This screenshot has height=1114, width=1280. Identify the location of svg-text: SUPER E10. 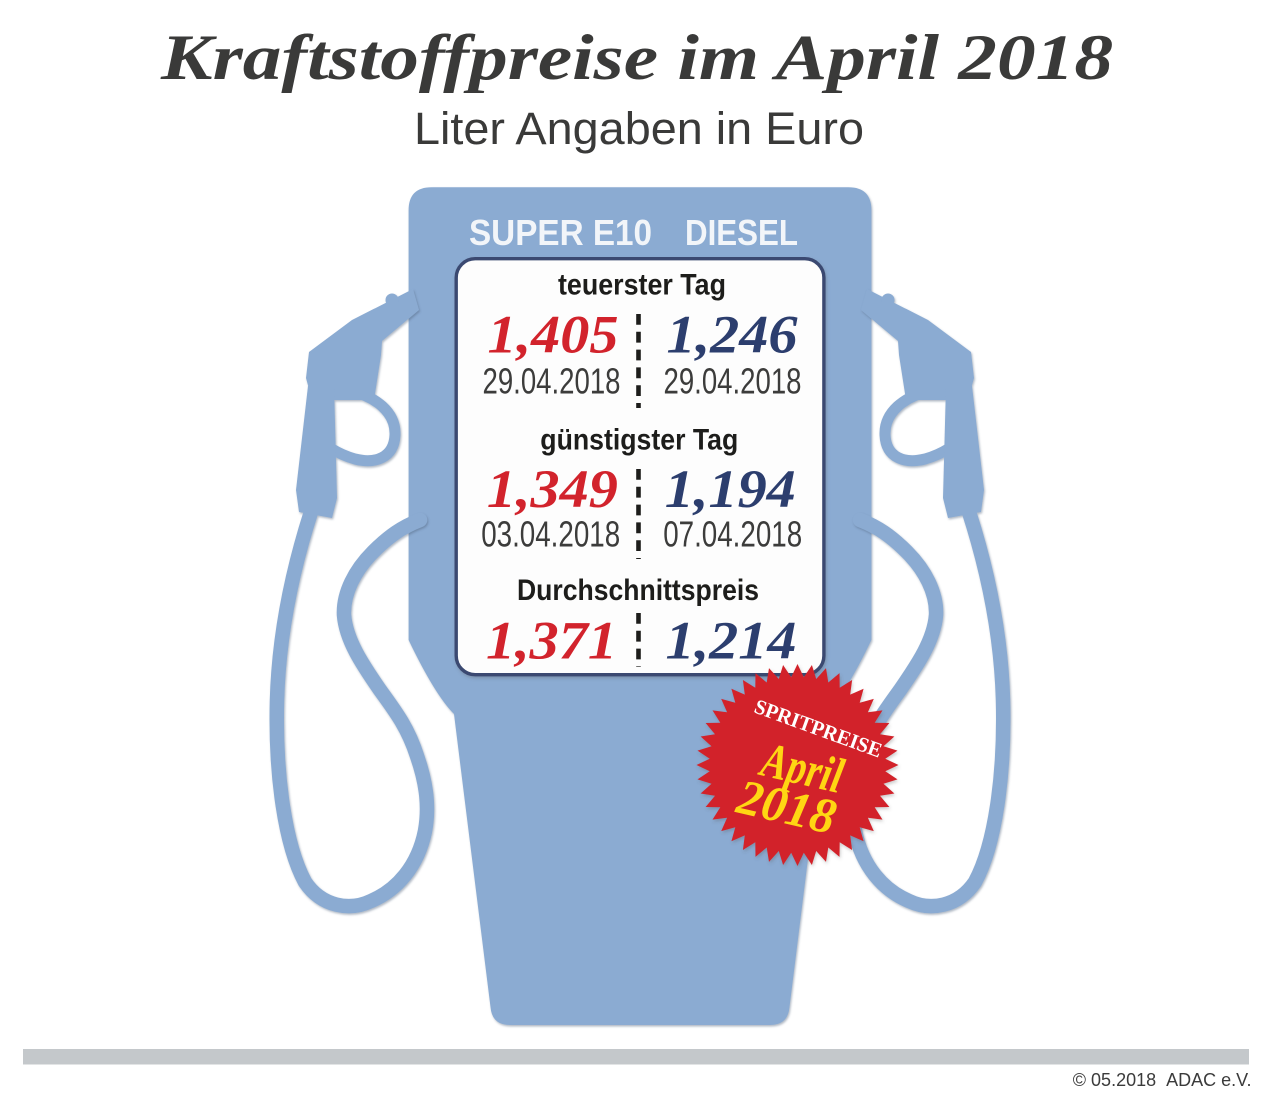
(560, 232).